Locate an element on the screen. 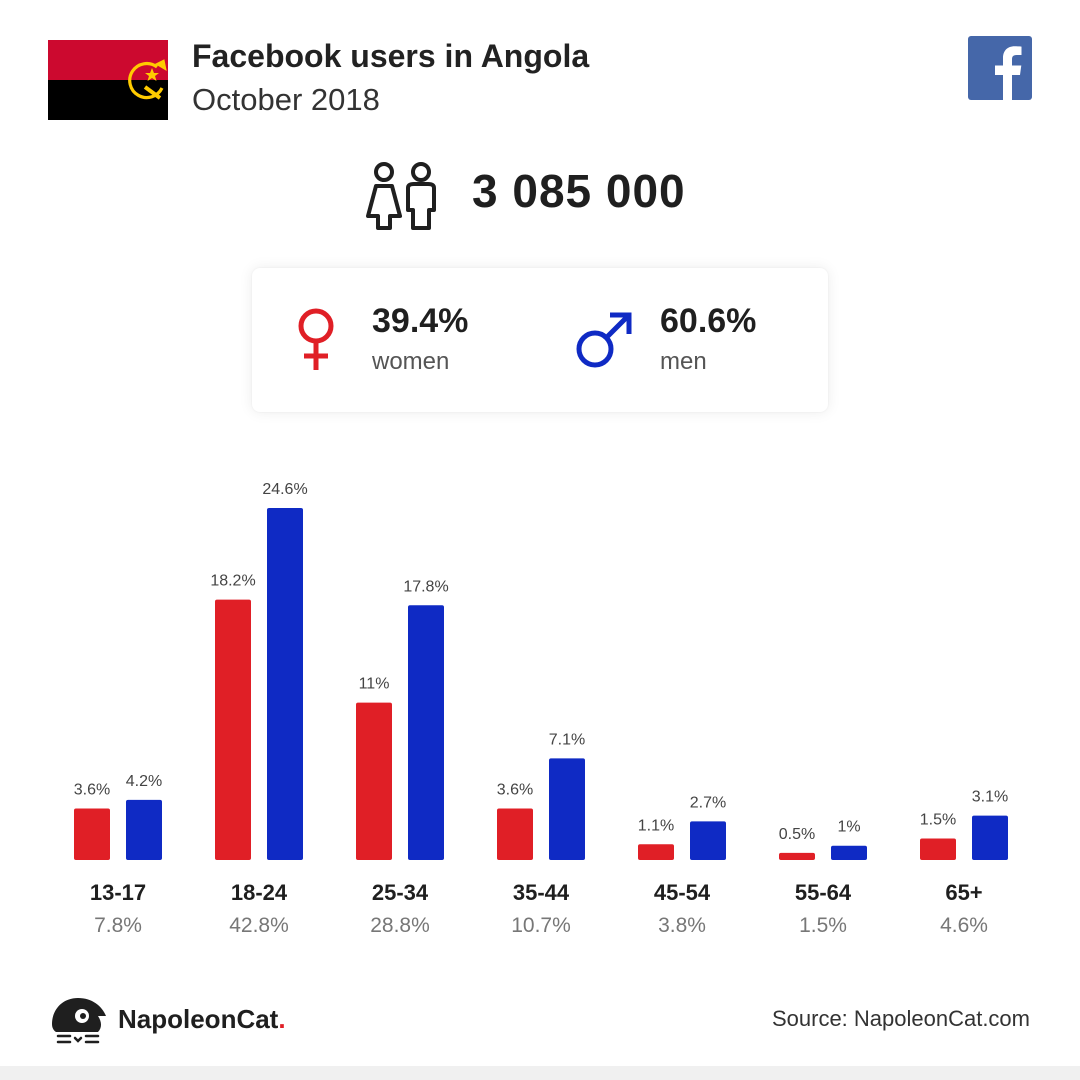  men-value-label-35-44: 7.1% is located at coordinates (567, 739).